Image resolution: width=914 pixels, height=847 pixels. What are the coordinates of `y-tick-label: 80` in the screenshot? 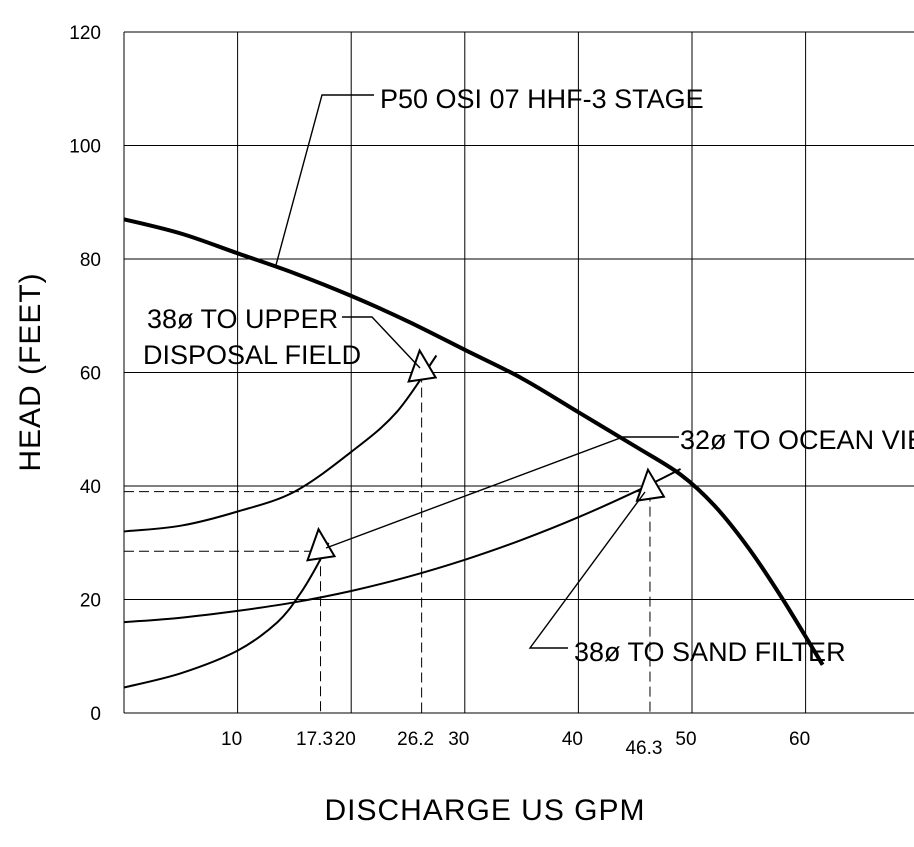 It's located at (90, 260).